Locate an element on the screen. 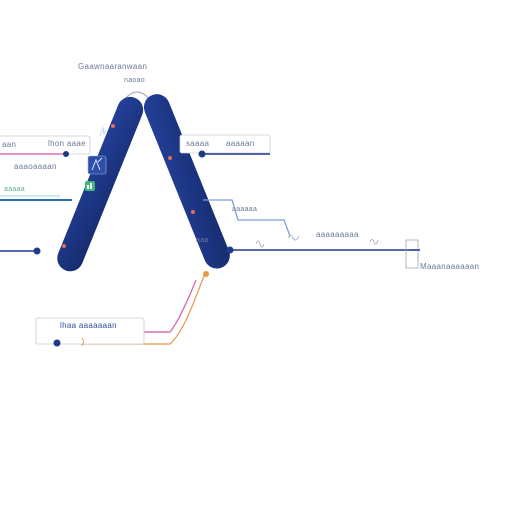 This screenshot has width=512, height=512. bar-chart-icon is located at coordinates (90, 186).